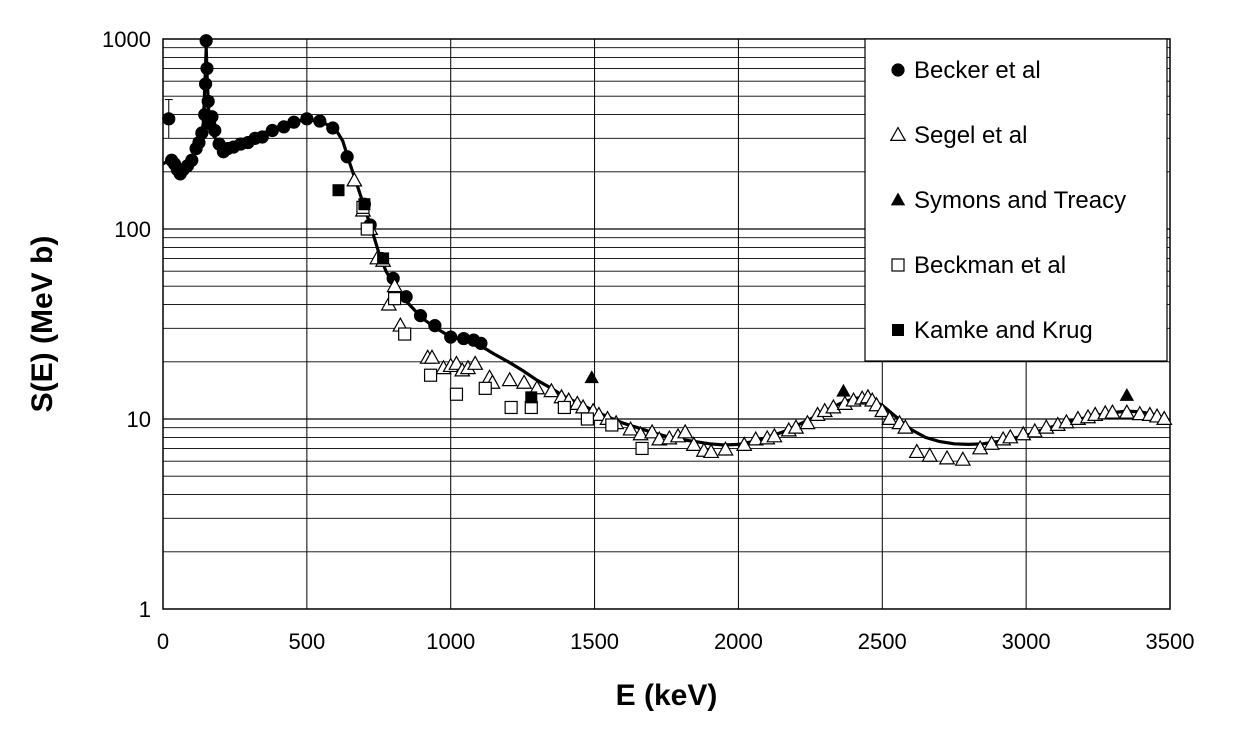  Describe the element at coordinates (132, 229) in the screenshot. I see `y-tick-label: 100` at that location.